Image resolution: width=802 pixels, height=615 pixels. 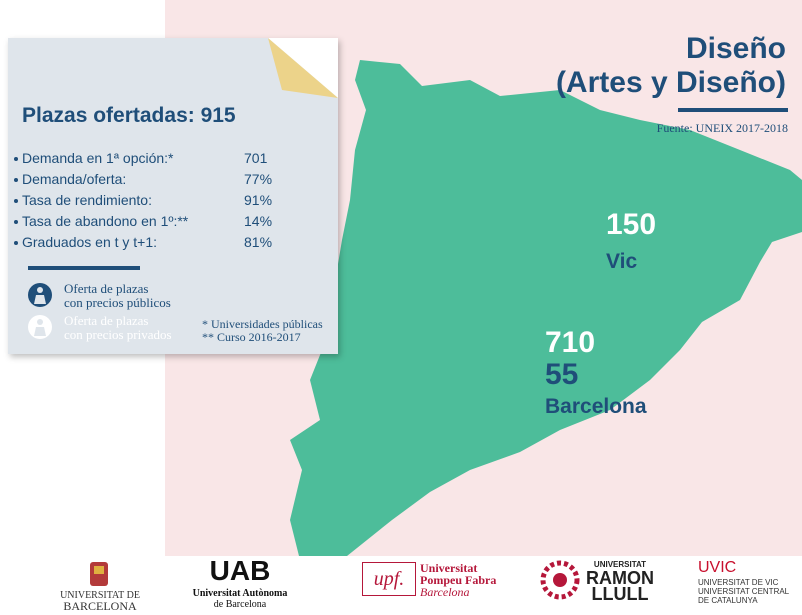 I want to click on city-value: 55, so click(x=562, y=374).